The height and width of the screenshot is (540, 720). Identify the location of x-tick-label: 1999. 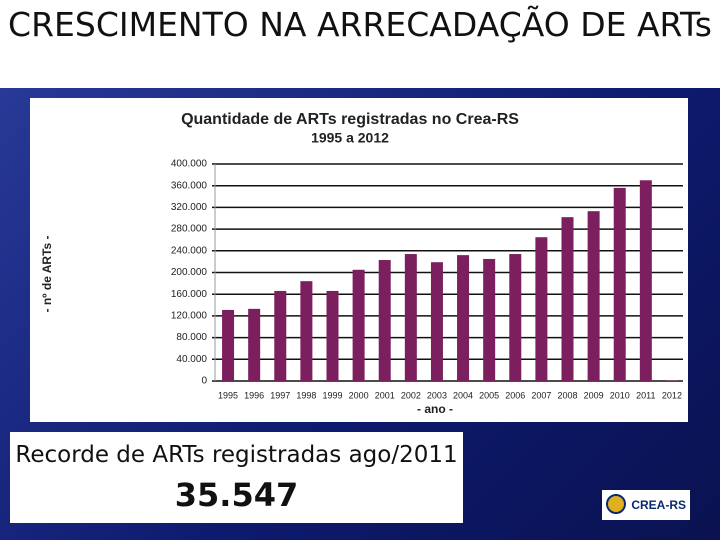
(332, 395).